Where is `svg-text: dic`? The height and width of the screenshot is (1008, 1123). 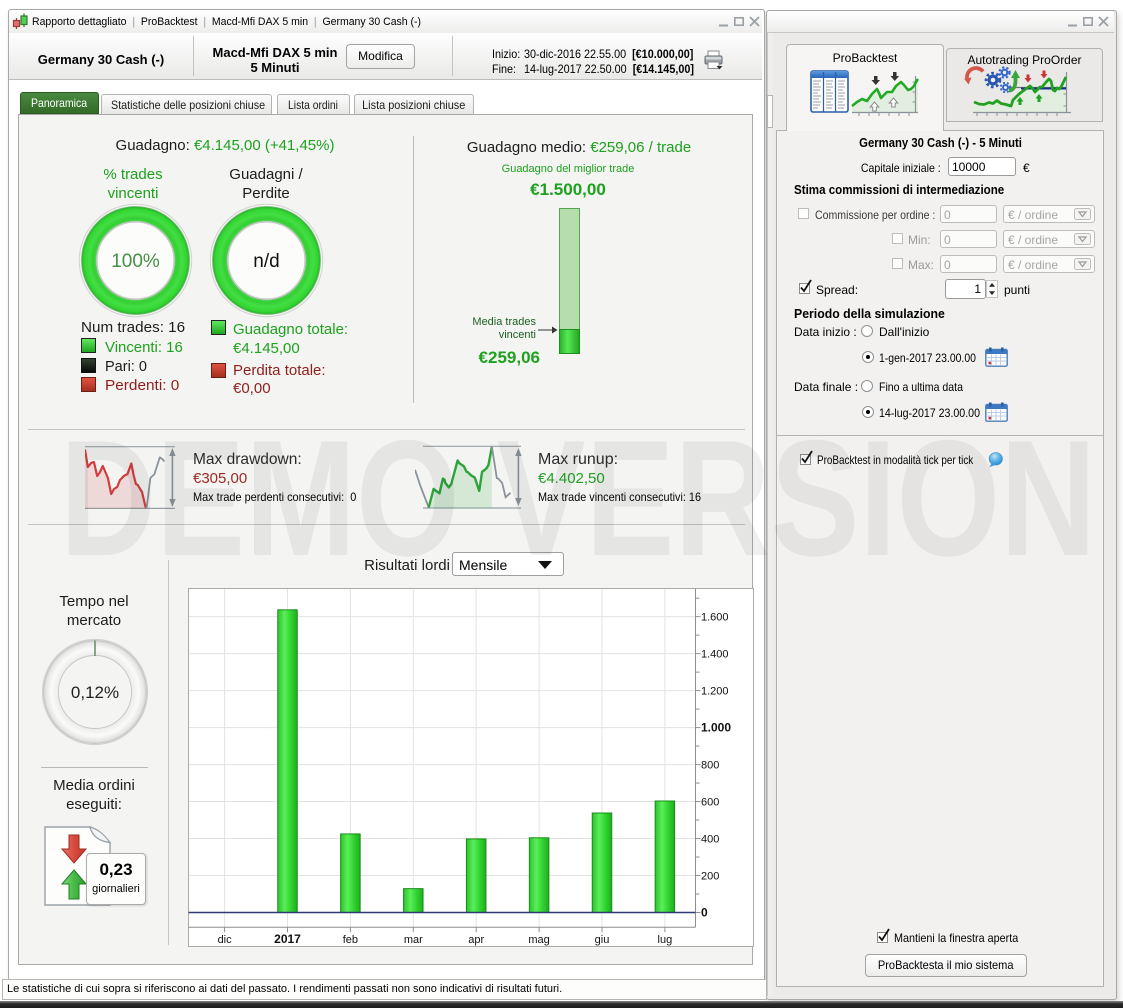
svg-text: dic is located at coordinates (225, 940).